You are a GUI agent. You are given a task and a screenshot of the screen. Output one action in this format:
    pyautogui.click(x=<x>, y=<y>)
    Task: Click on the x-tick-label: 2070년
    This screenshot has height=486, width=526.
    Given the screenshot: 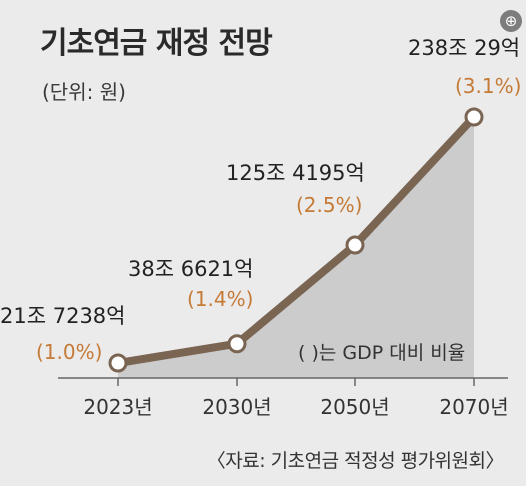 What is the action you would take?
    pyautogui.click(x=473, y=407)
    